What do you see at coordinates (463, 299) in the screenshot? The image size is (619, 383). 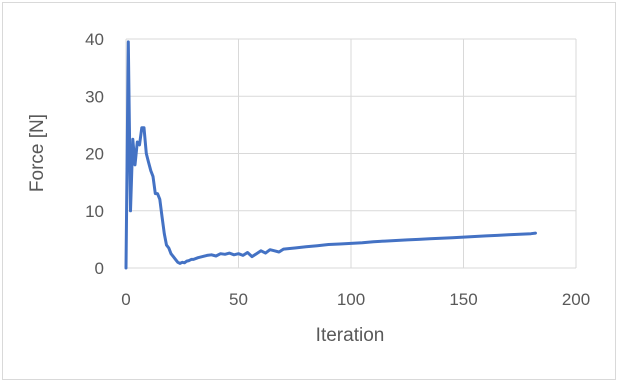 I see `x-tick-label: 150` at bounding box center [463, 299].